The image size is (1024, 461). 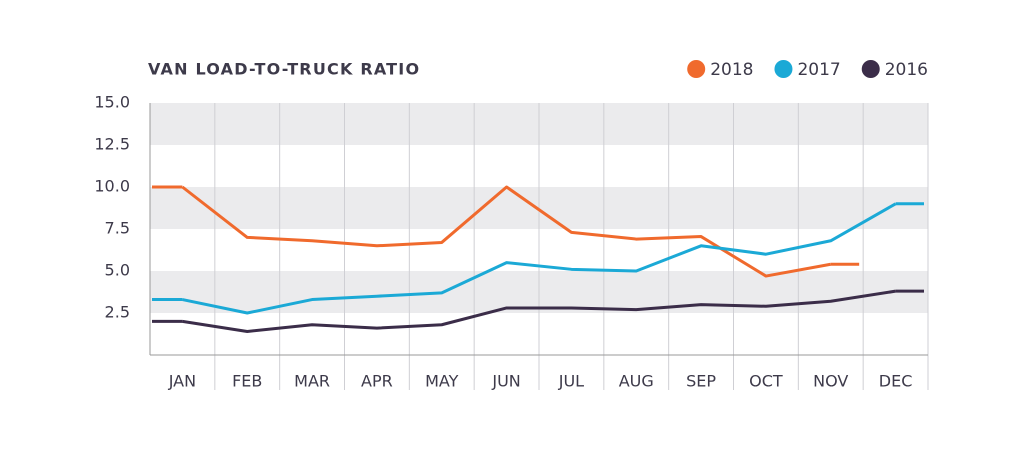 What do you see at coordinates (182, 381) in the screenshot?
I see `x-tick-label: JAN` at bounding box center [182, 381].